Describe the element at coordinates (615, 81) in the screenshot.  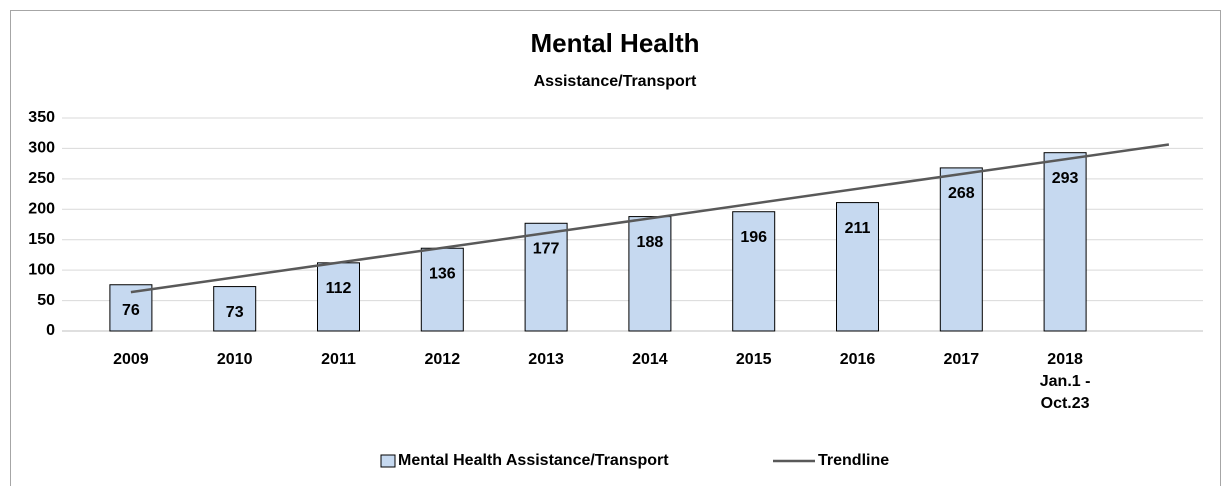
I see `chart-subtitle: Assistance/Transport` at that location.